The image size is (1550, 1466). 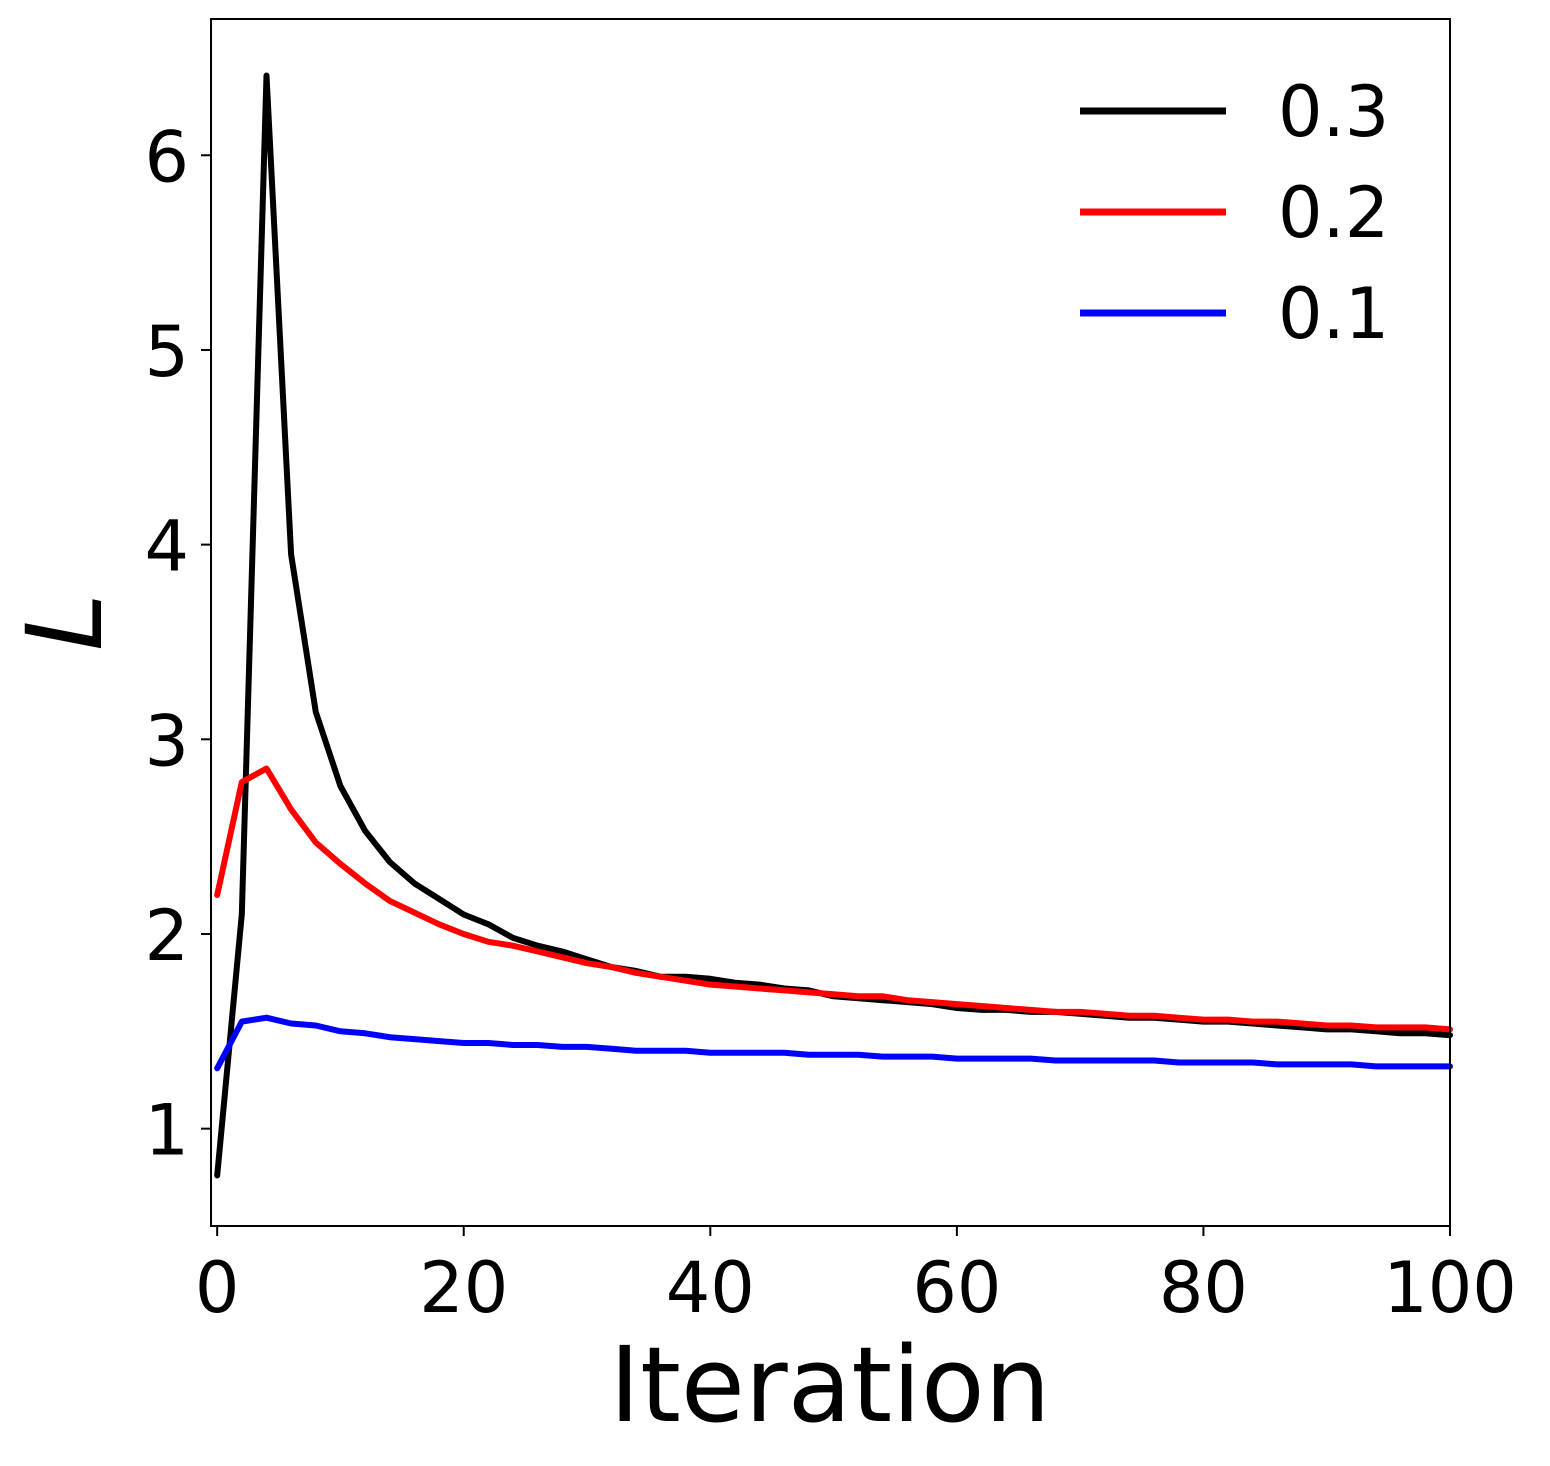 What do you see at coordinates (856, 1277) in the screenshot?
I see `x-axis: 0 20 40 60 80 100` at bounding box center [856, 1277].